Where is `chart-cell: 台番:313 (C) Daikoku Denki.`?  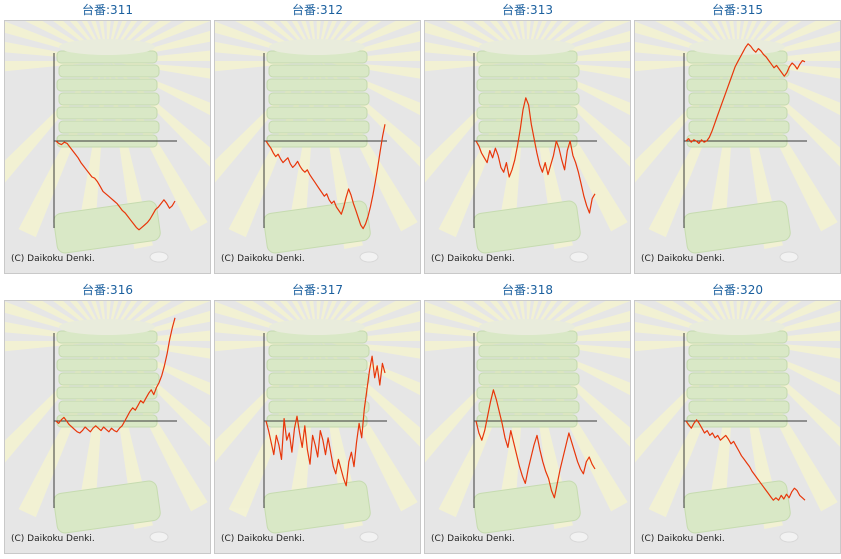 chart-cell: 台番:313 (C) Daikoku Denki. is located at coordinates (527, 139).